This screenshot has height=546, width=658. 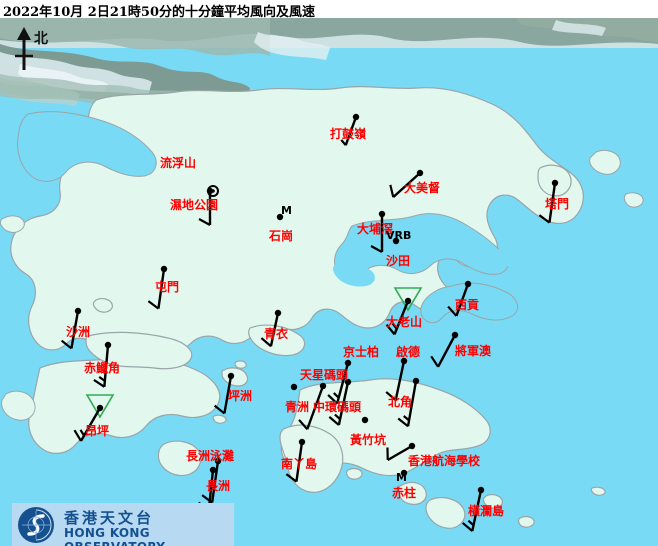 What do you see at coordinates (97, 431) in the screenshot?
I see `station-label-ngong-ping: 昂坪` at bounding box center [97, 431].